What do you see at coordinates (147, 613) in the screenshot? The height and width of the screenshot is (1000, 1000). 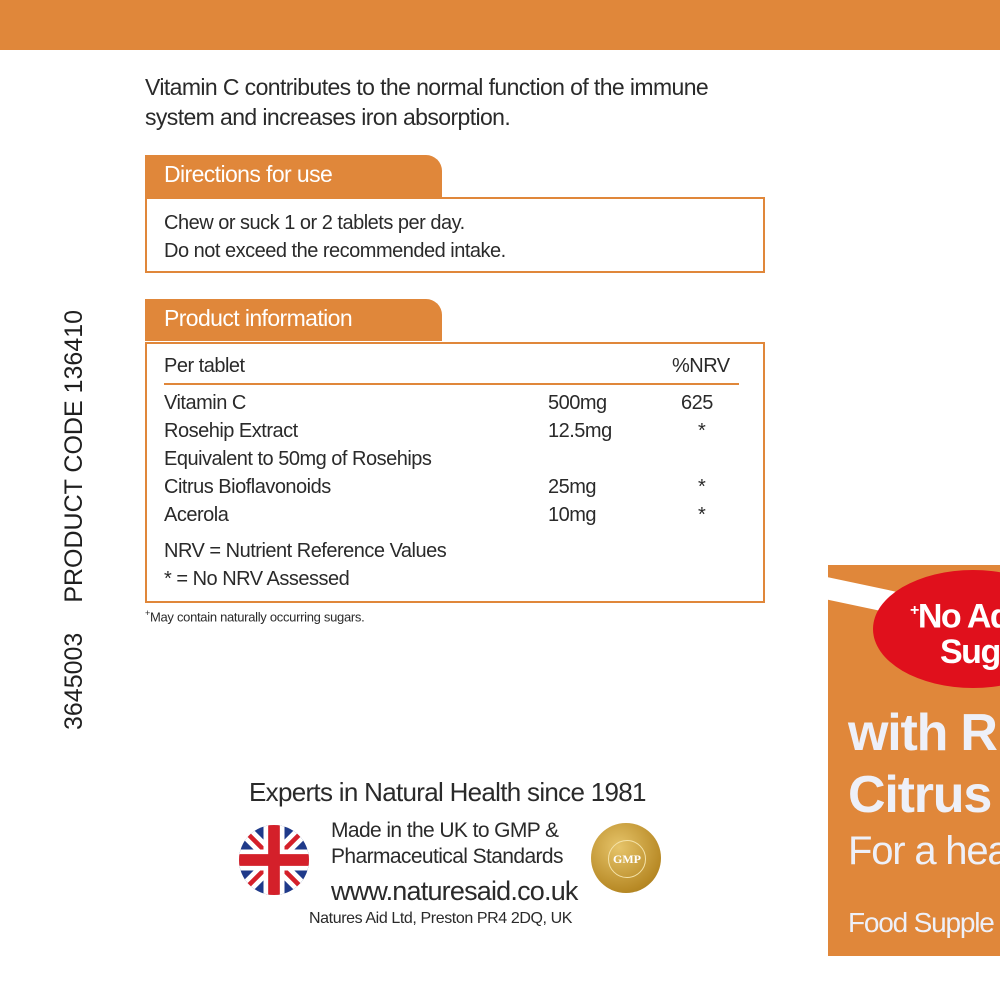 I see `footnote-mark: +` at bounding box center [147, 613].